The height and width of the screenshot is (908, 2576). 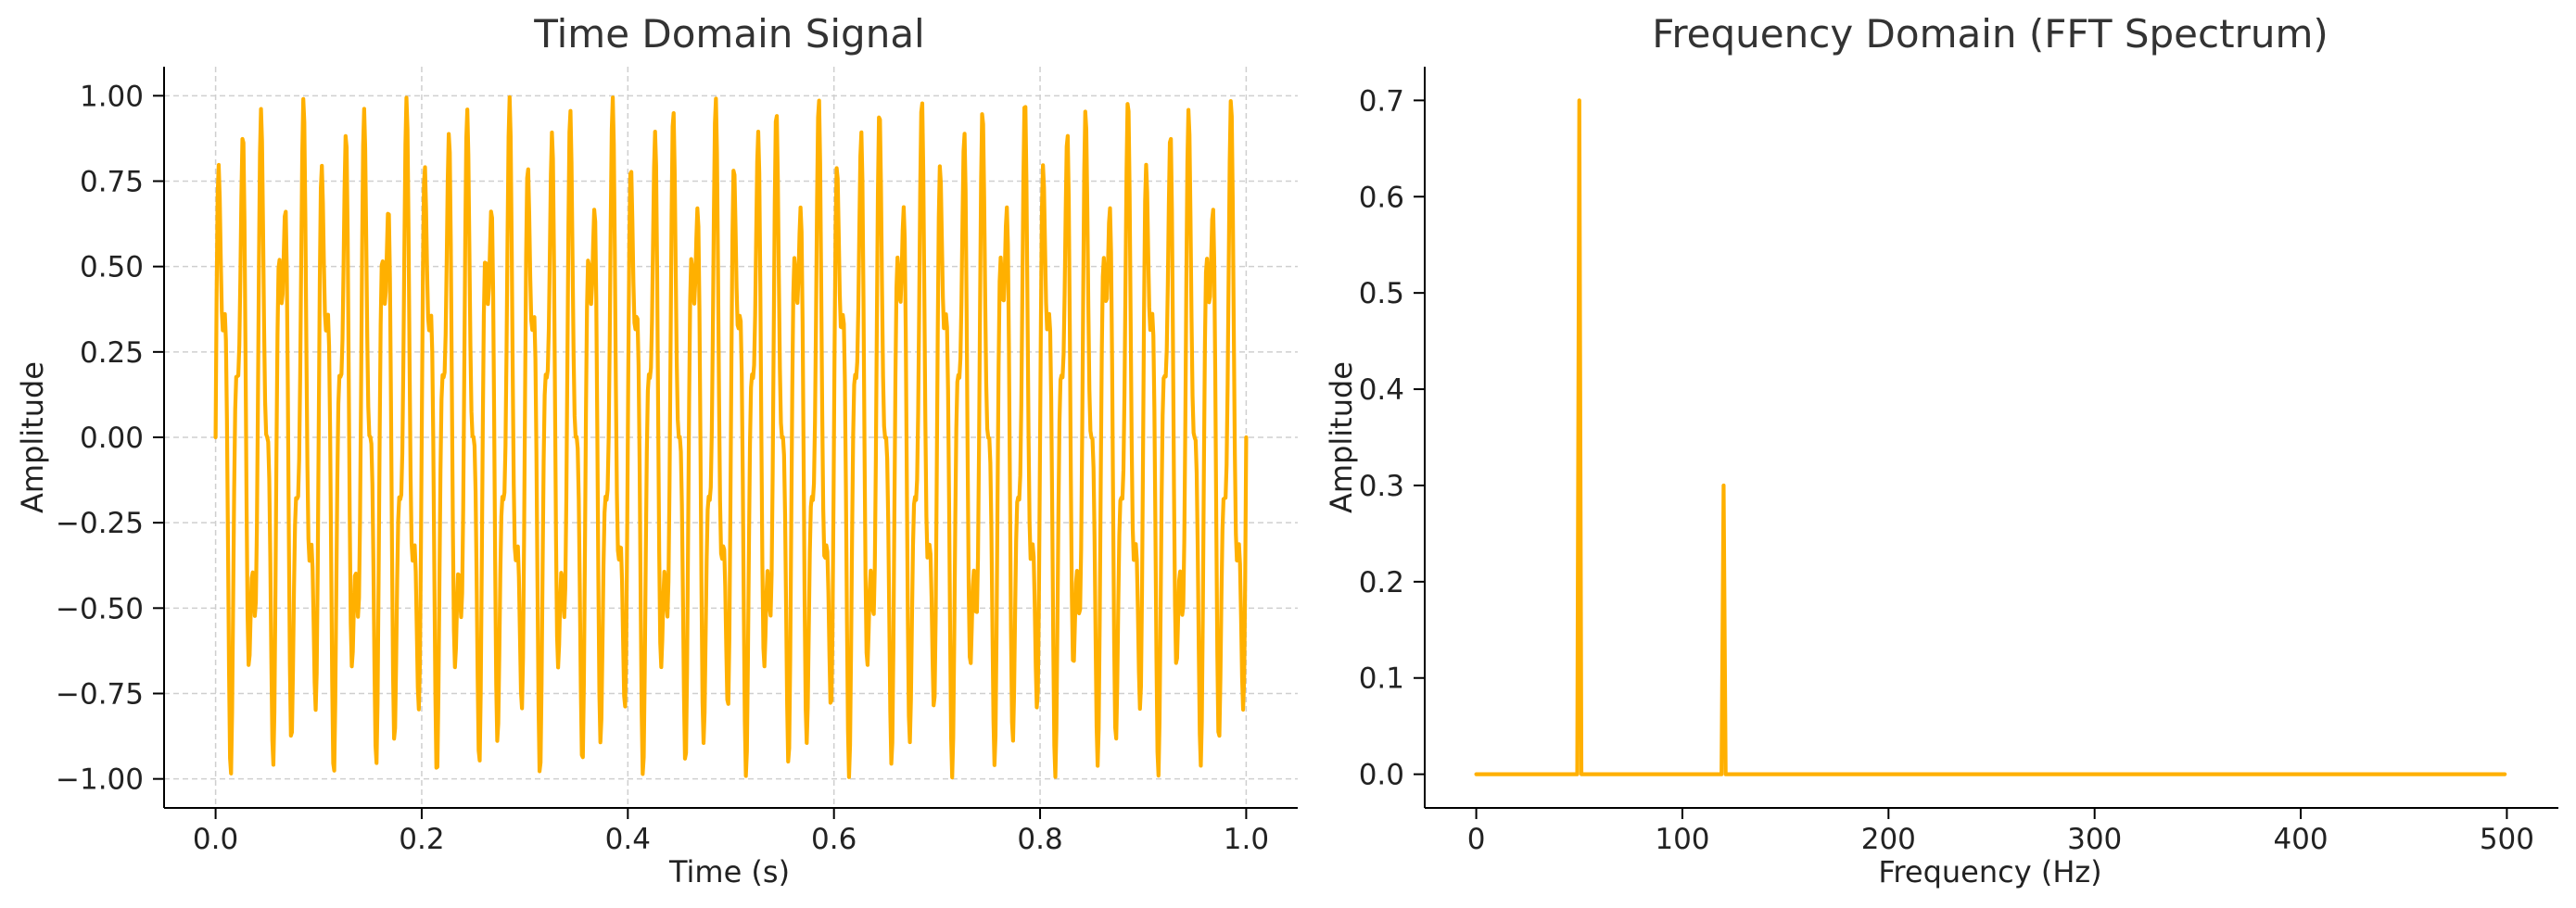 What do you see at coordinates (1889, 839) in the screenshot?
I see `x-tick-label-2: 200` at bounding box center [1889, 839].